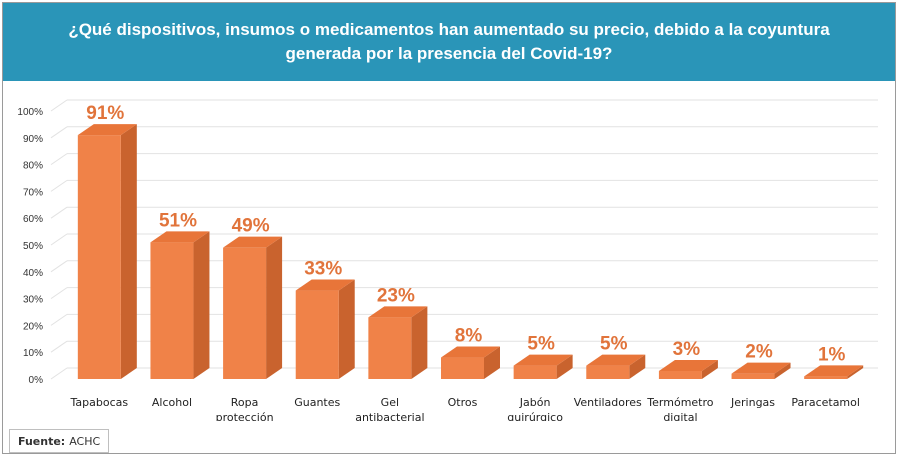  I want to click on x-tick-label: Gel antibacterial, so click(389, 408).